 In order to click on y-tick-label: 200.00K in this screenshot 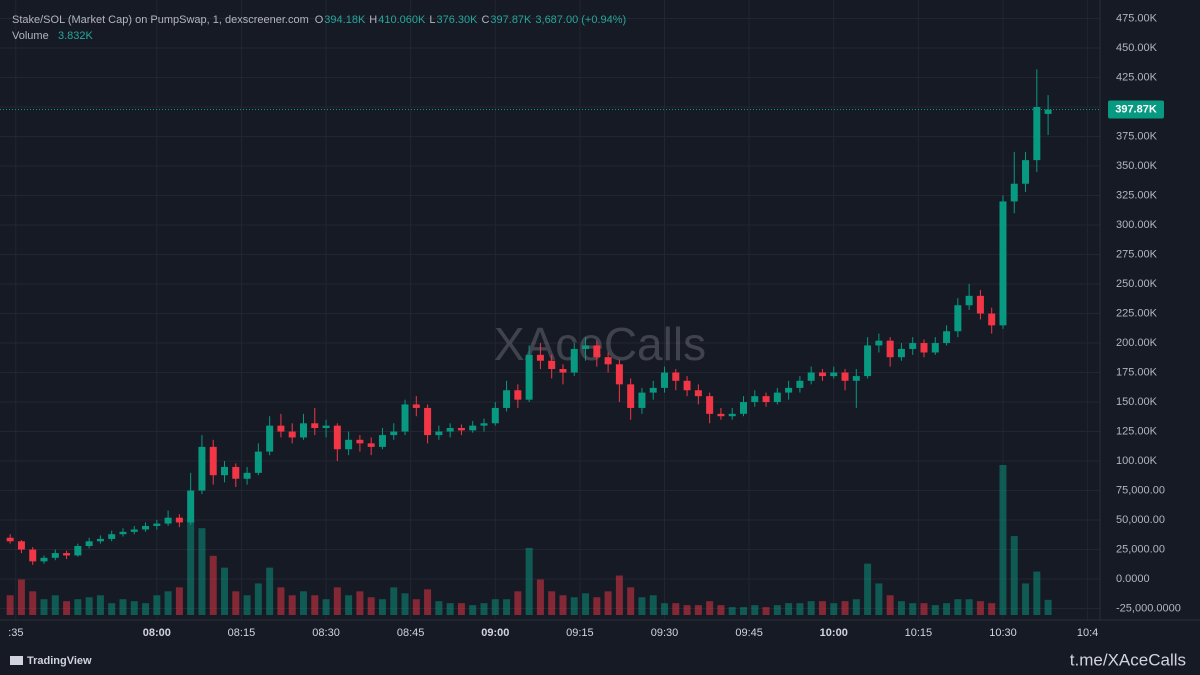, I will do `click(1137, 343)`.